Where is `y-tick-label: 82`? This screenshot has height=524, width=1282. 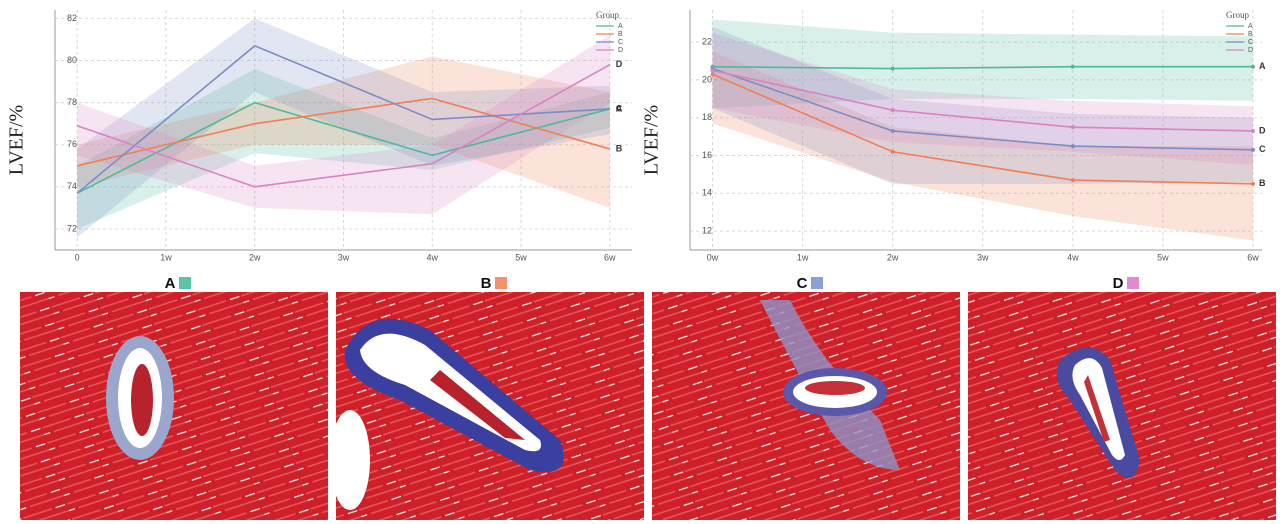
y-tick-label: 82 is located at coordinates (72, 18).